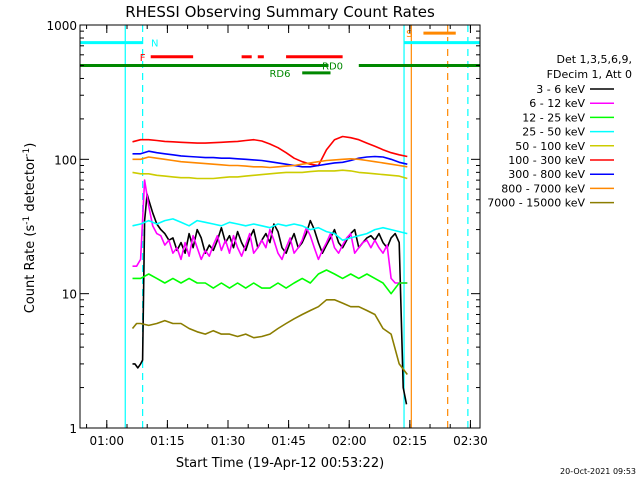  I want to click on flag-label-2: F, so click(143, 58).